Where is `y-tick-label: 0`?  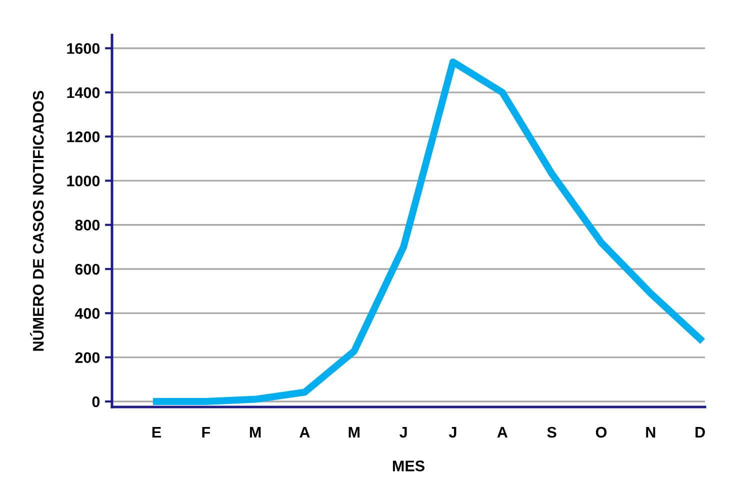 y-tick-label: 0 is located at coordinates (96, 402).